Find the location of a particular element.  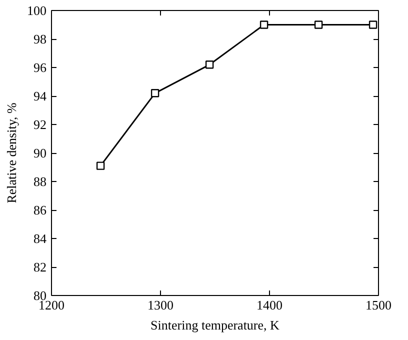

y-tick-label: 100 is located at coordinates (36, 10).